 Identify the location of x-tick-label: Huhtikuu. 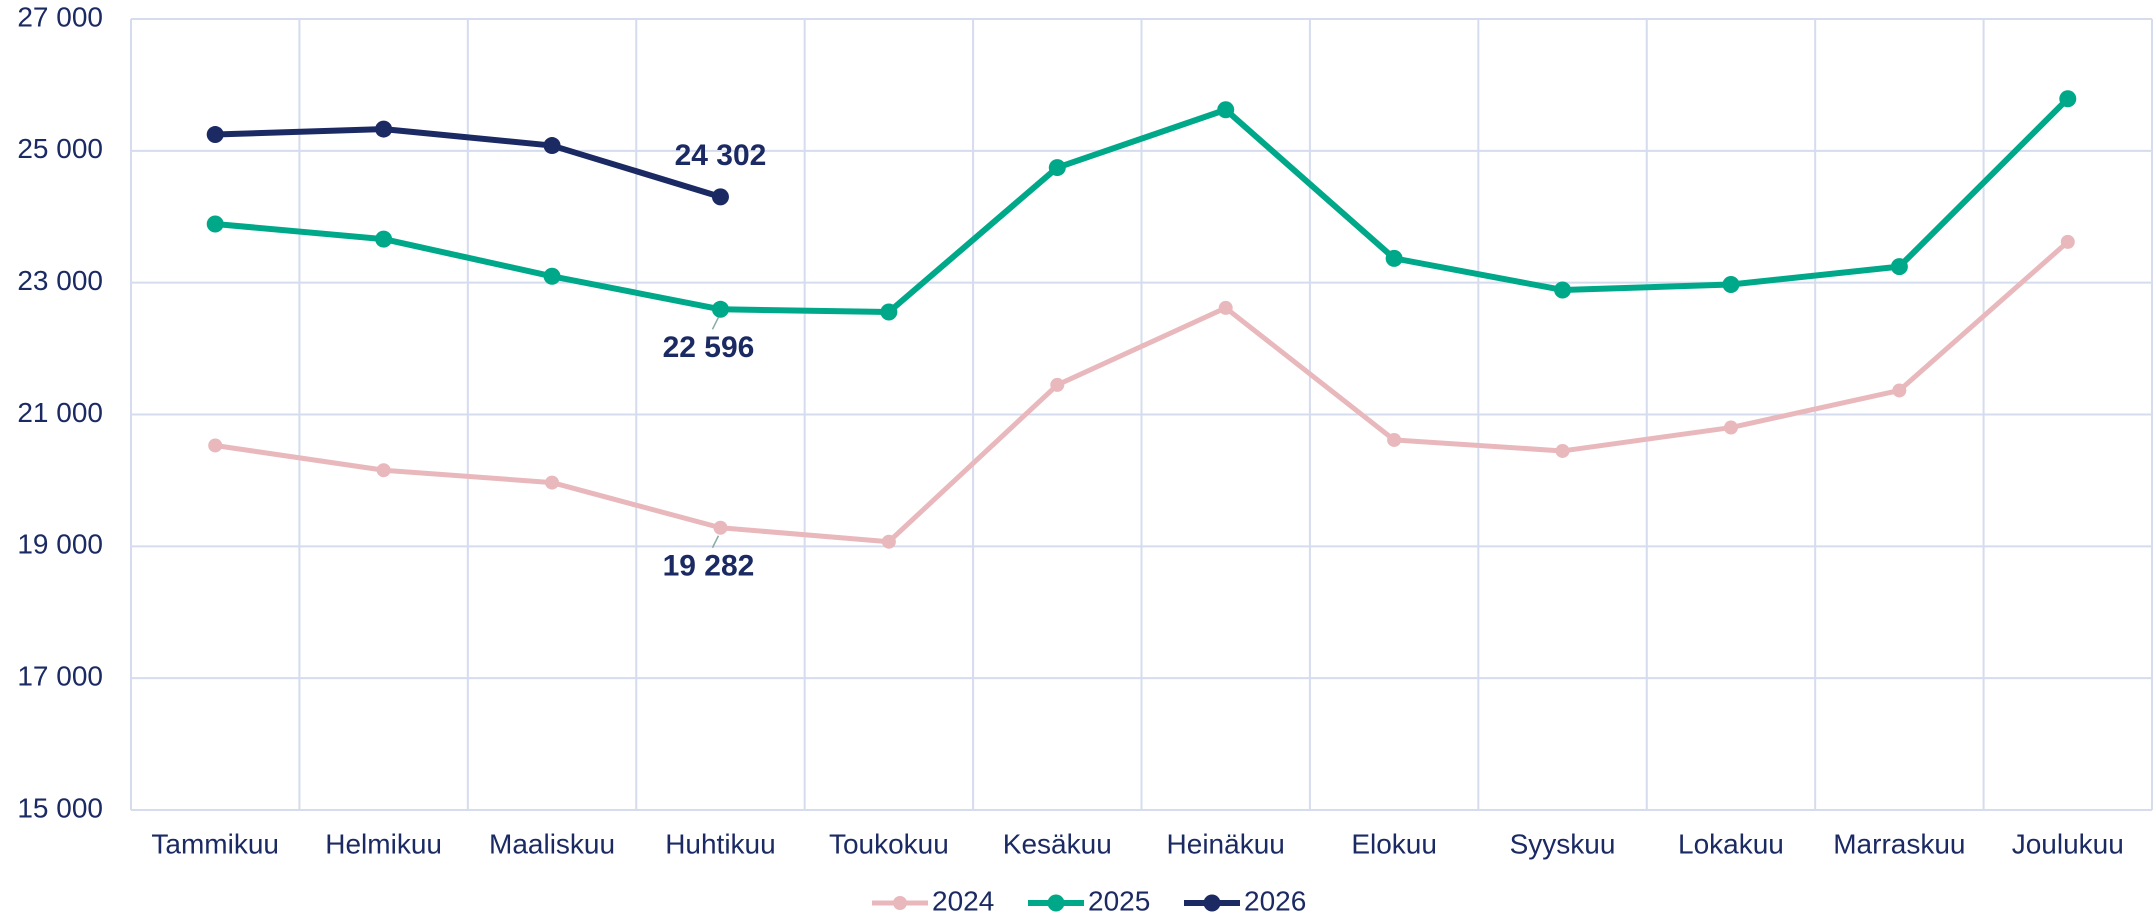
(720, 843).